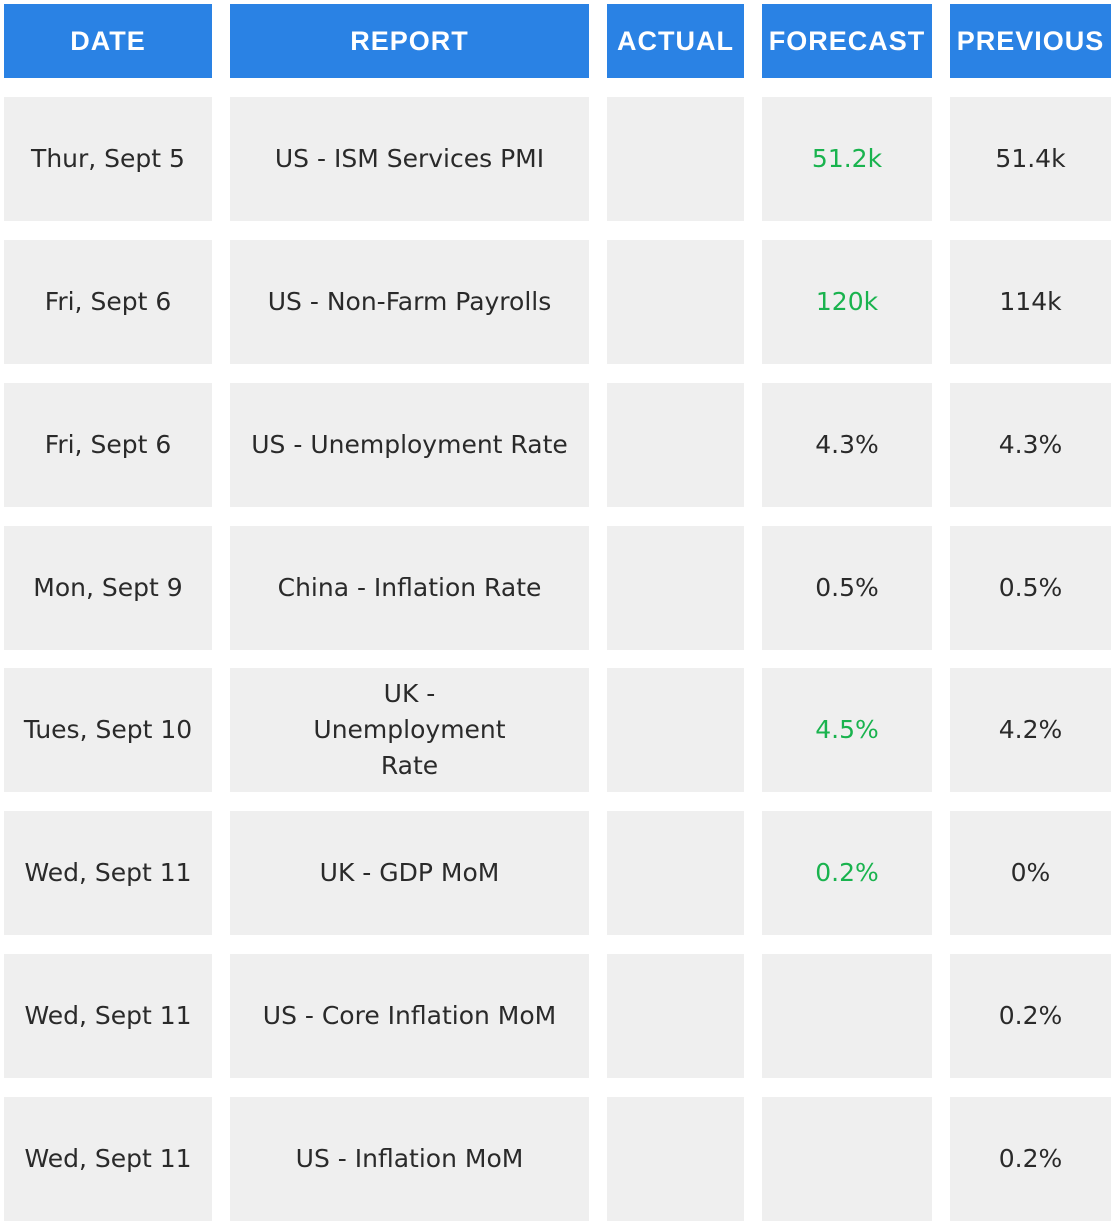 Image resolution: width=1116 pixels, height=1226 pixels. Describe the element at coordinates (409, 1159) in the screenshot. I see `row-8-report: US - Inflation MoM` at that location.